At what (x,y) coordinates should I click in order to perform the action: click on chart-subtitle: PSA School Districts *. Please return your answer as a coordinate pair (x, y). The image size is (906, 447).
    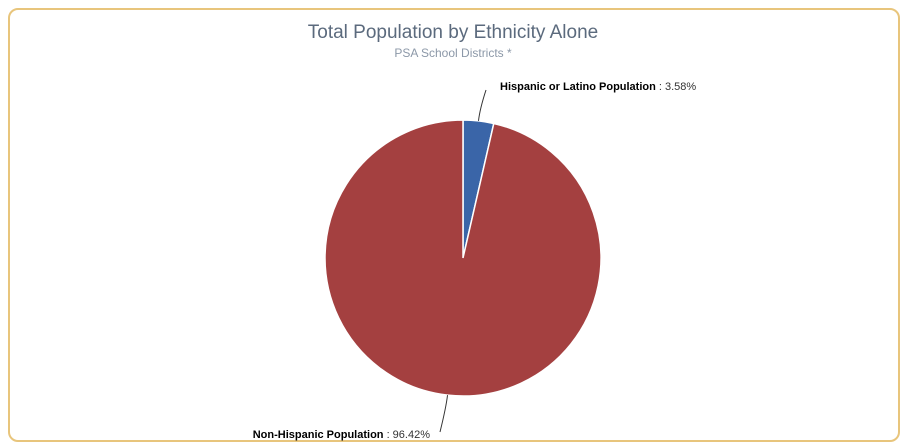
    Looking at the image, I should click on (453, 53).